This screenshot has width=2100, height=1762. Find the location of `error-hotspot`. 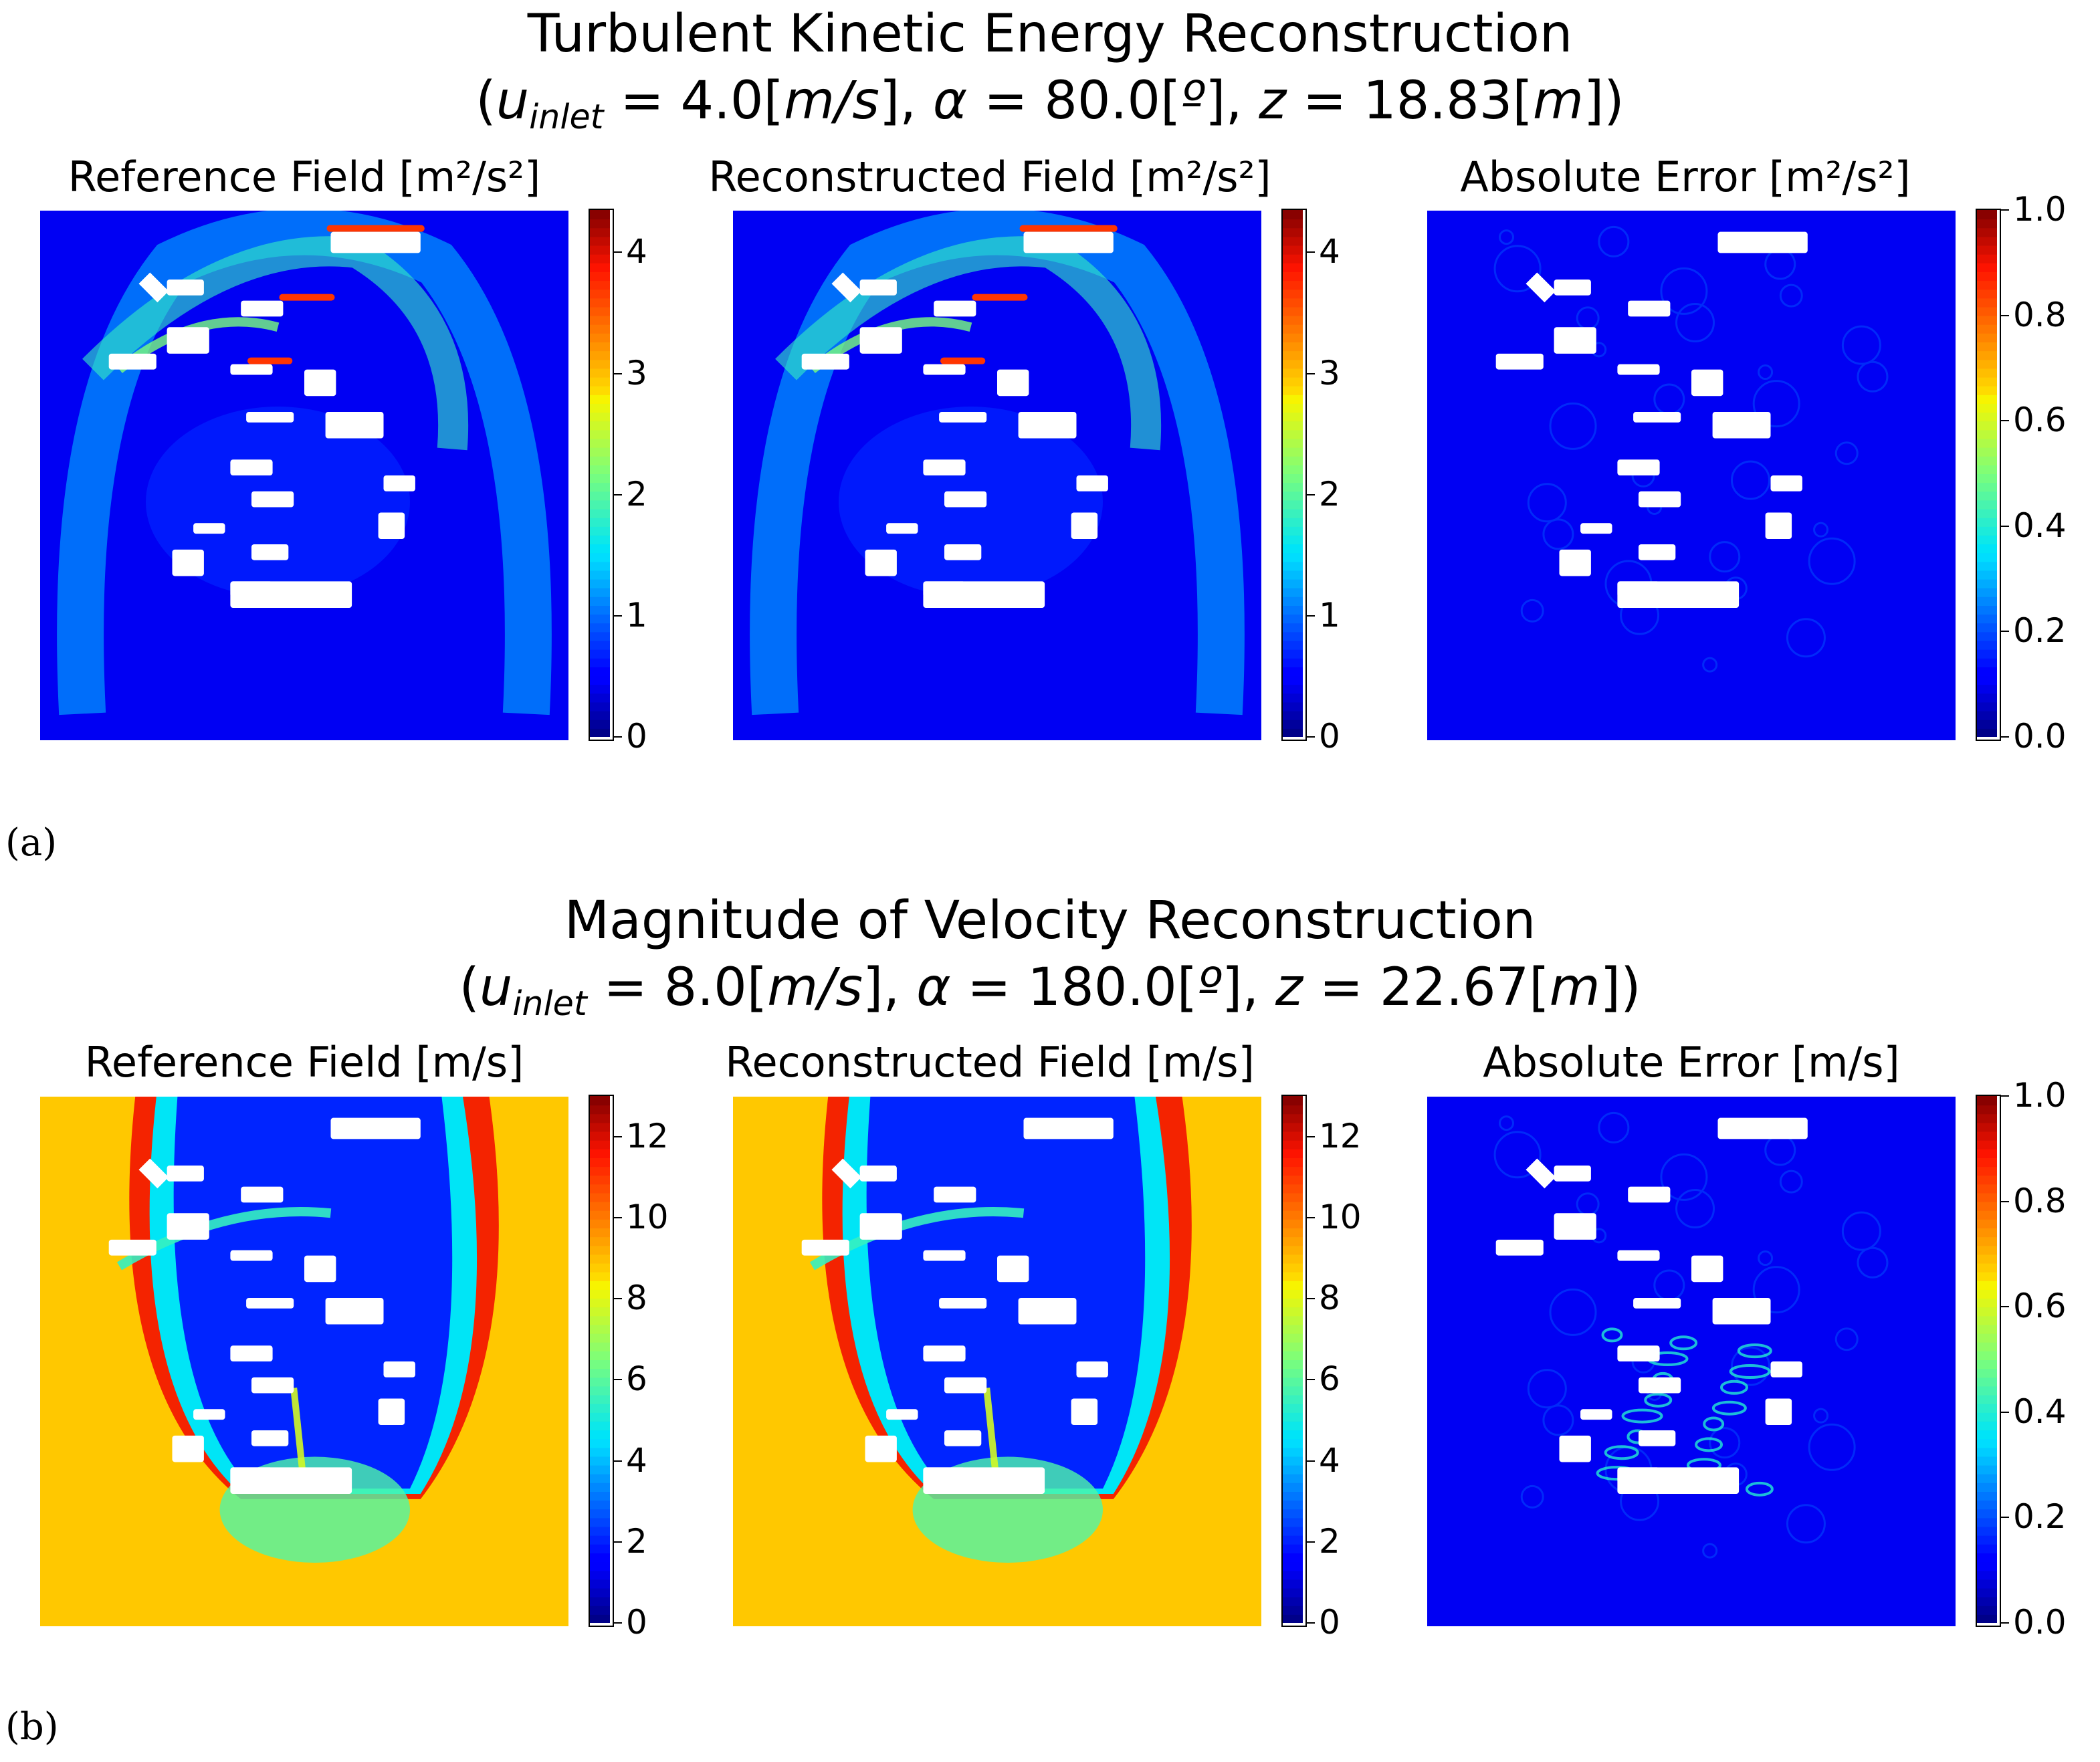

error-hotspot is located at coordinates (1658, 1400).